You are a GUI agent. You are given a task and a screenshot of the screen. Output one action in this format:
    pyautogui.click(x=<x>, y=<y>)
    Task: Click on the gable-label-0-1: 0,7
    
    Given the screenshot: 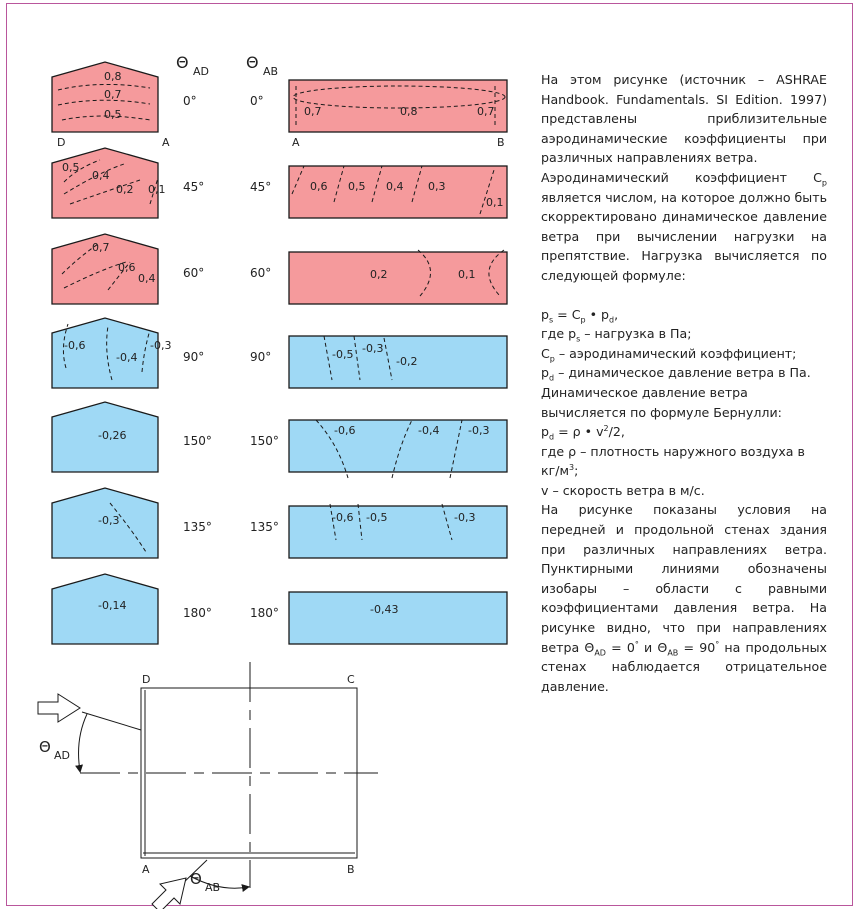 What is the action you would take?
    pyautogui.click(x=113, y=94)
    